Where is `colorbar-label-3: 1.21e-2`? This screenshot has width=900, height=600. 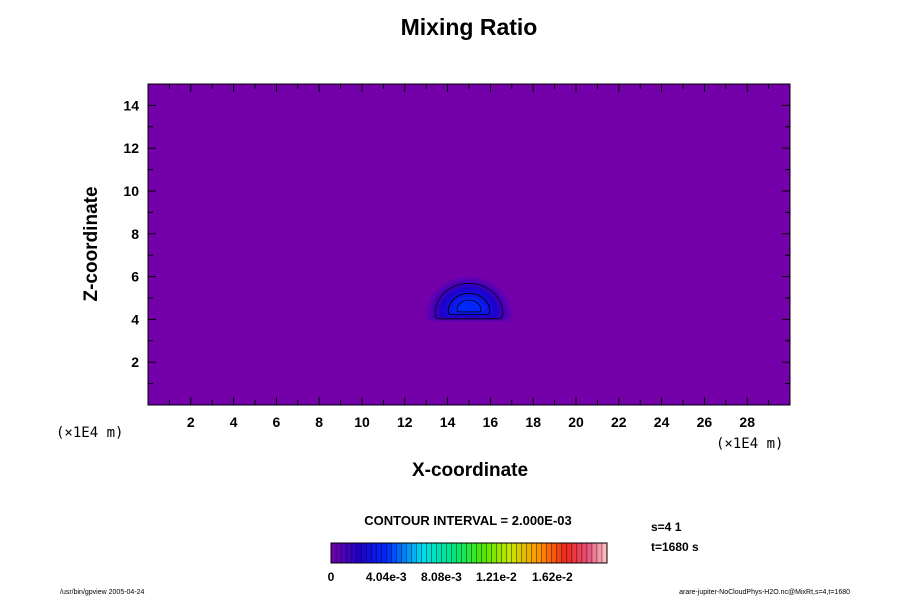 colorbar-label-3: 1.21e-2 is located at coordinates (496, 577).